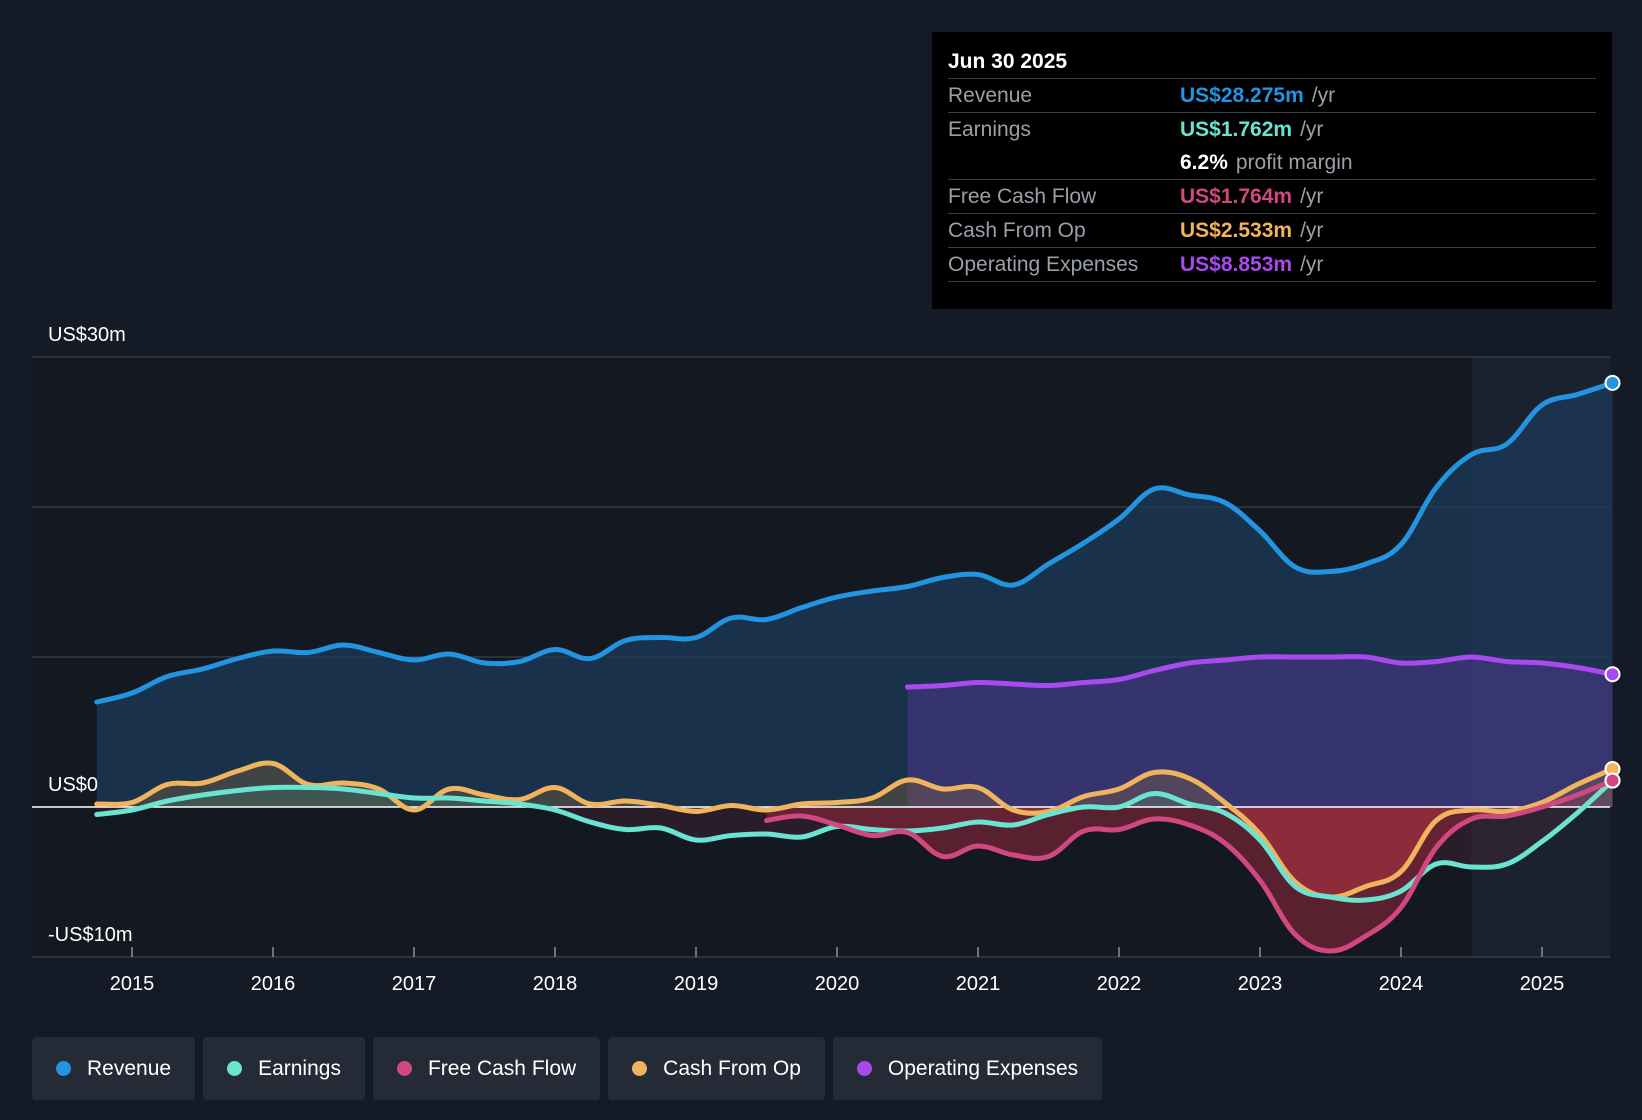  What do you see at coordinates (990, 95) in the screenshot?
I see `tooltip-row-label: Revenue` at bounding box center [990, 95].